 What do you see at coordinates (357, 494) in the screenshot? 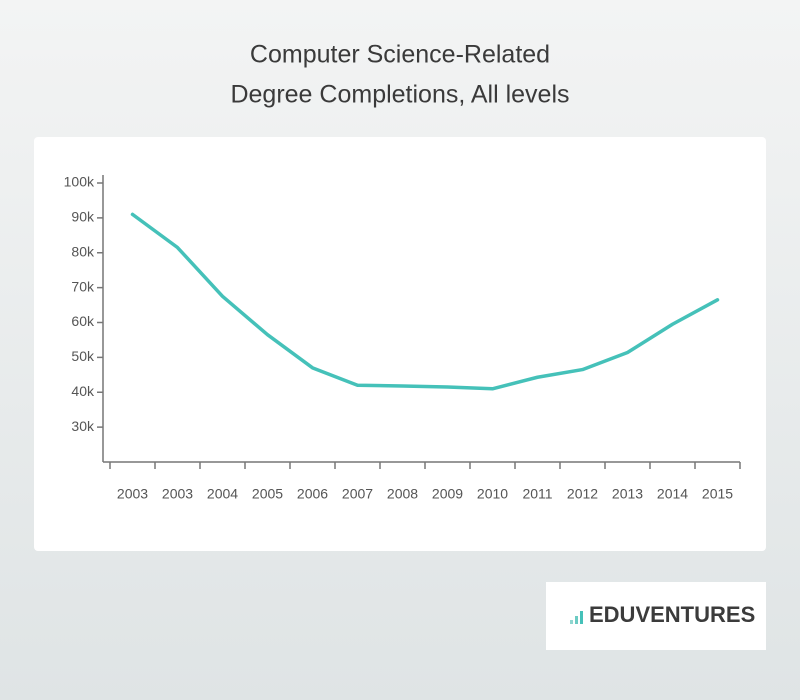
I see `x-tick-label: 2007` at bounding box center [357, 494].